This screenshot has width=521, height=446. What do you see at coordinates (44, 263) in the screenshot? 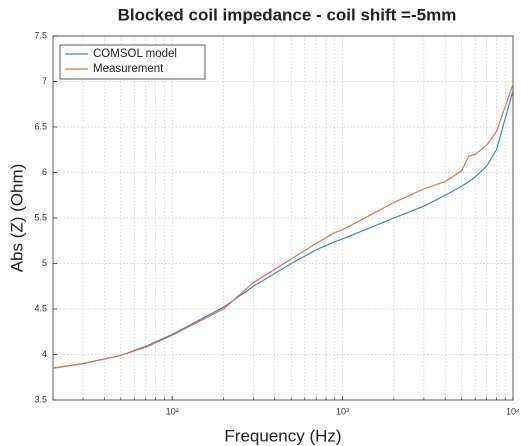
I see `y-tick-label: 5` at bounding box center [44, 263].